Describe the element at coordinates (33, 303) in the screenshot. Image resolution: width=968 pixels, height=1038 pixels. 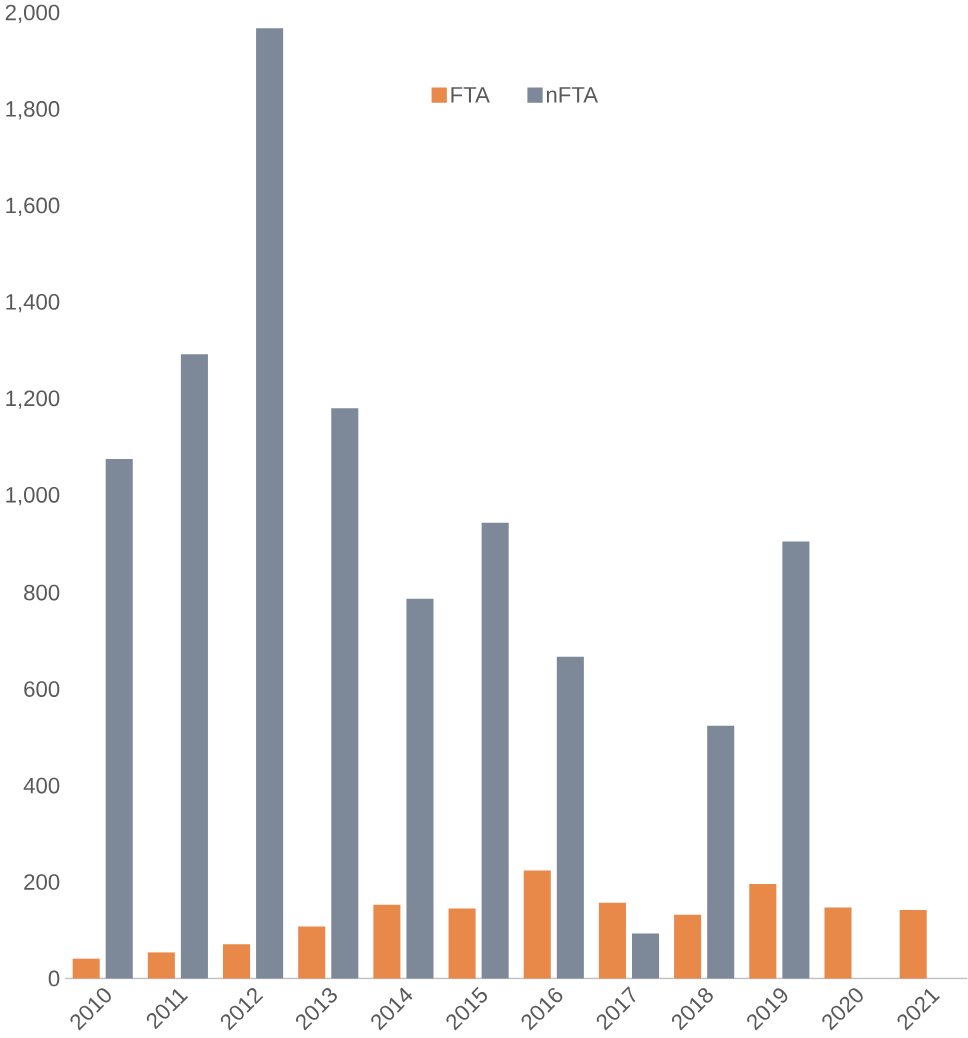
I see `y-tick-label: 1,400` at that location.